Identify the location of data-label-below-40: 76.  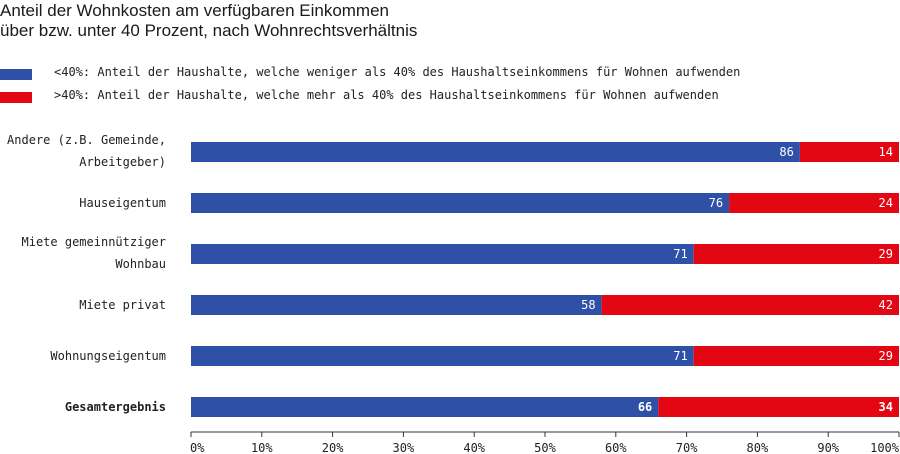
(716, 203).